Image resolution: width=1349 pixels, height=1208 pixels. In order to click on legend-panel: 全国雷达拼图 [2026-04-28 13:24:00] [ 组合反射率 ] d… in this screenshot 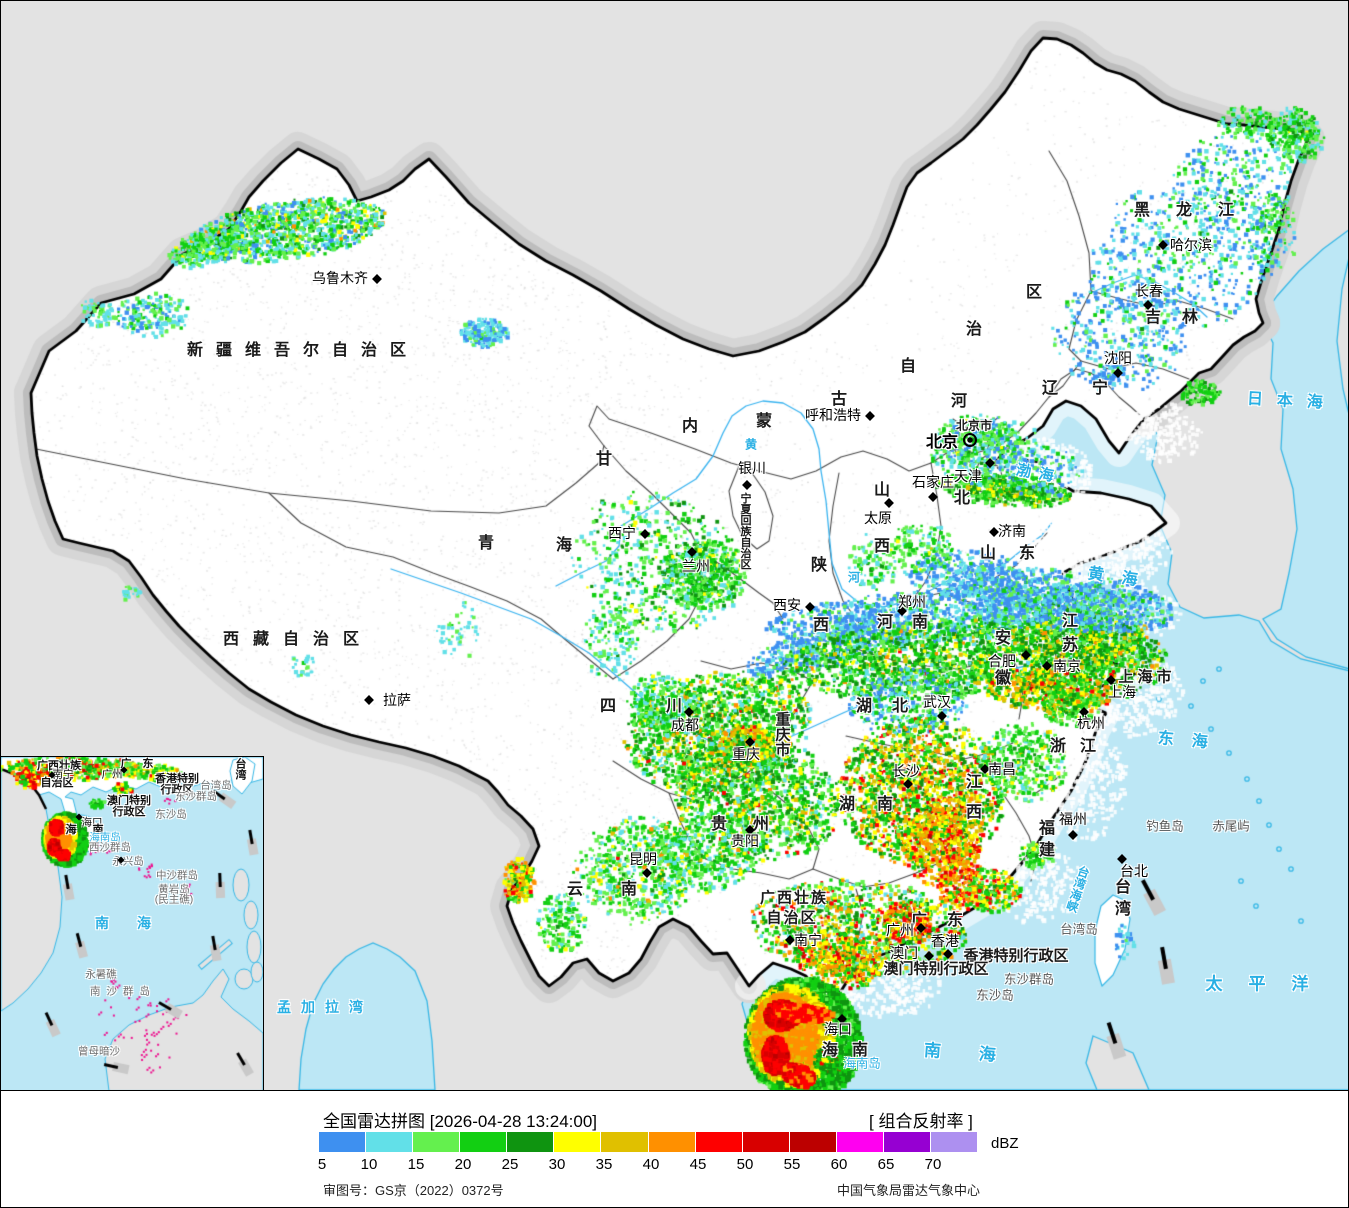, I will do `click(674, 1148)`.